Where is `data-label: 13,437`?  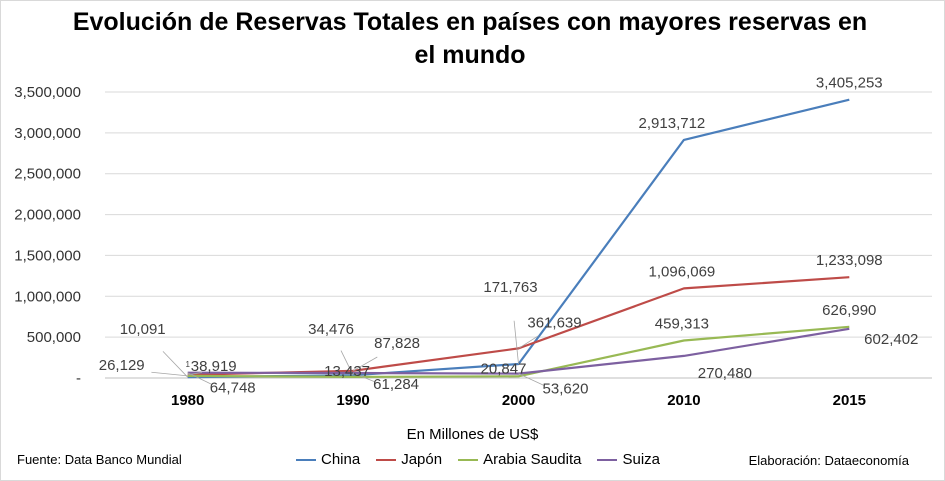
data-label: 13,437 is located at coordinates (347, 371).